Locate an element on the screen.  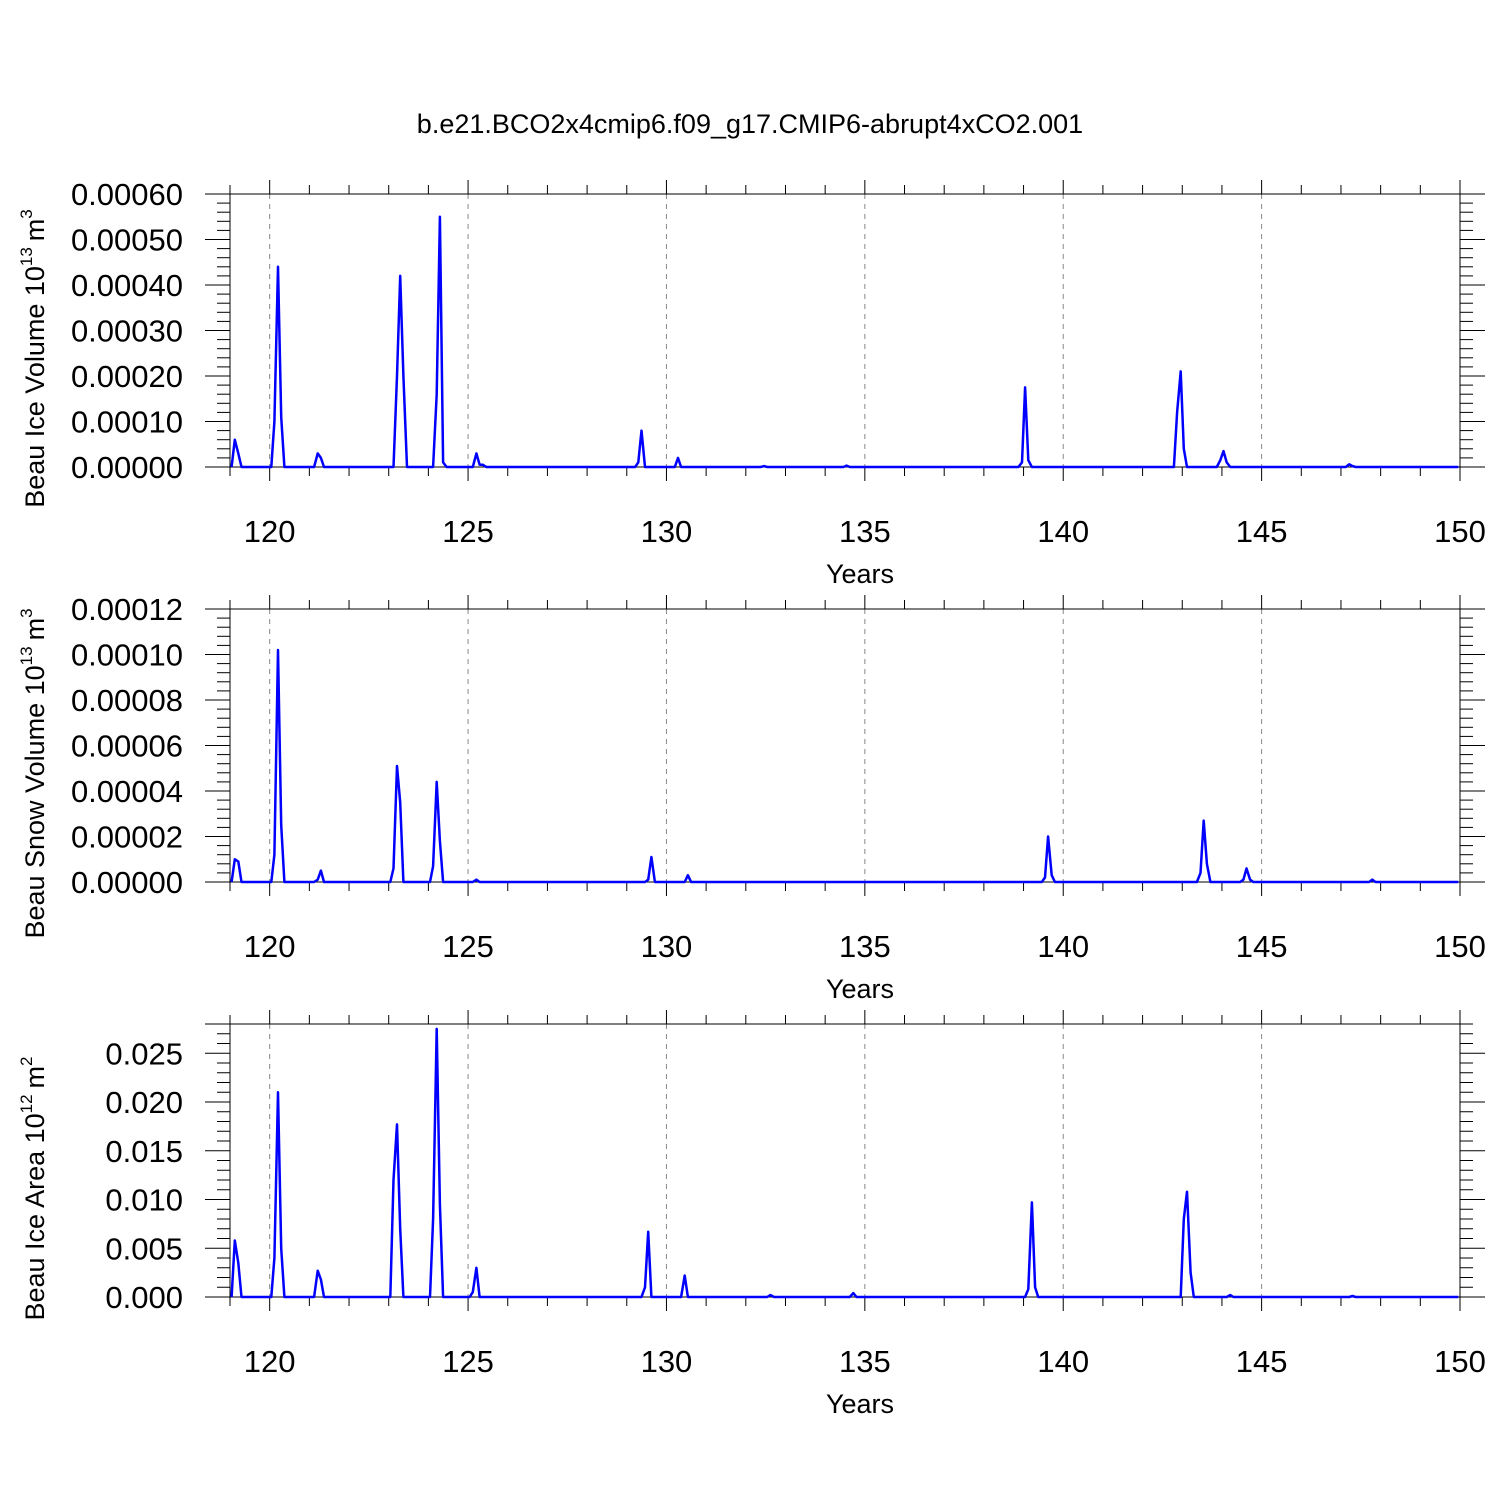
y-axis-title-unit-exponent: 2 is located at coordinates (26, 1060).